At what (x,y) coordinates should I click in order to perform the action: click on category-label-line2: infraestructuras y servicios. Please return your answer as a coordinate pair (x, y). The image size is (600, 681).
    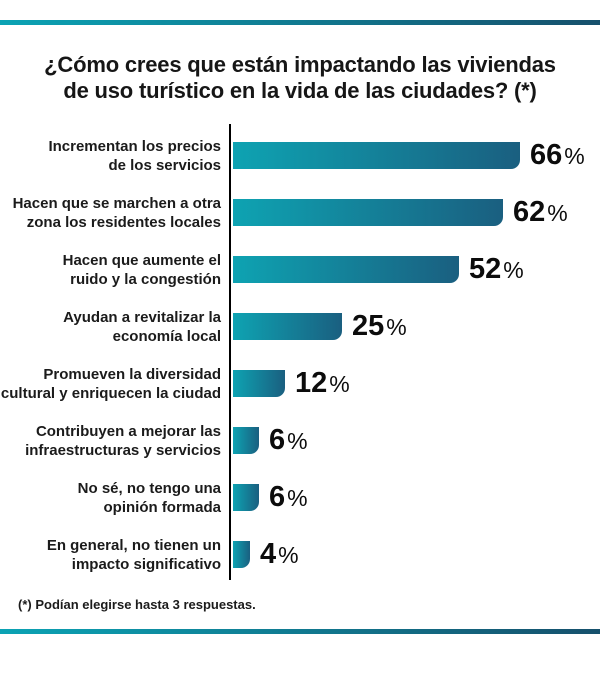
    Looking at the image, I should click on (123, 450).